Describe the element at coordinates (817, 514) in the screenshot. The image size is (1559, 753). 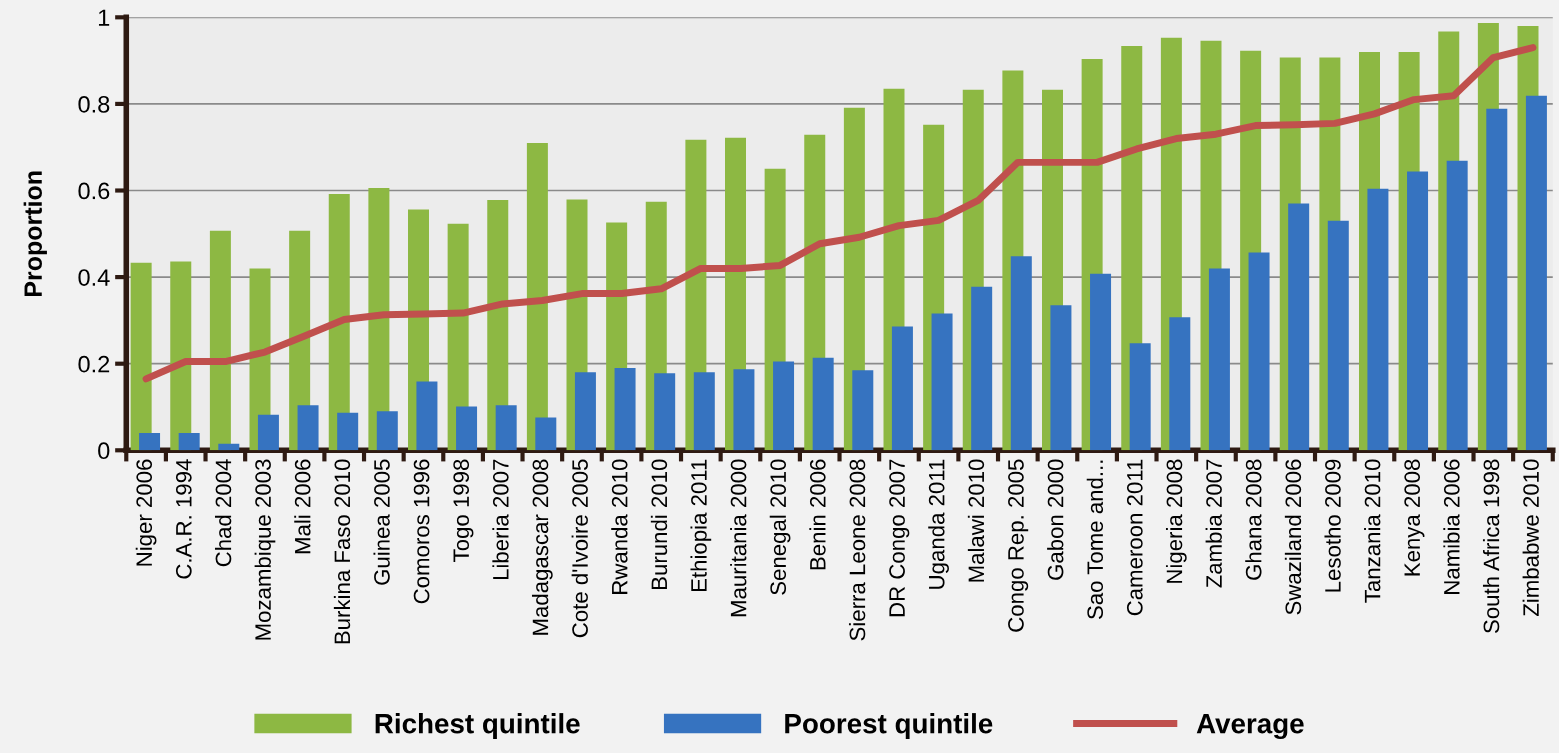
I see `x-tick-label: Benin 2006` at that location.